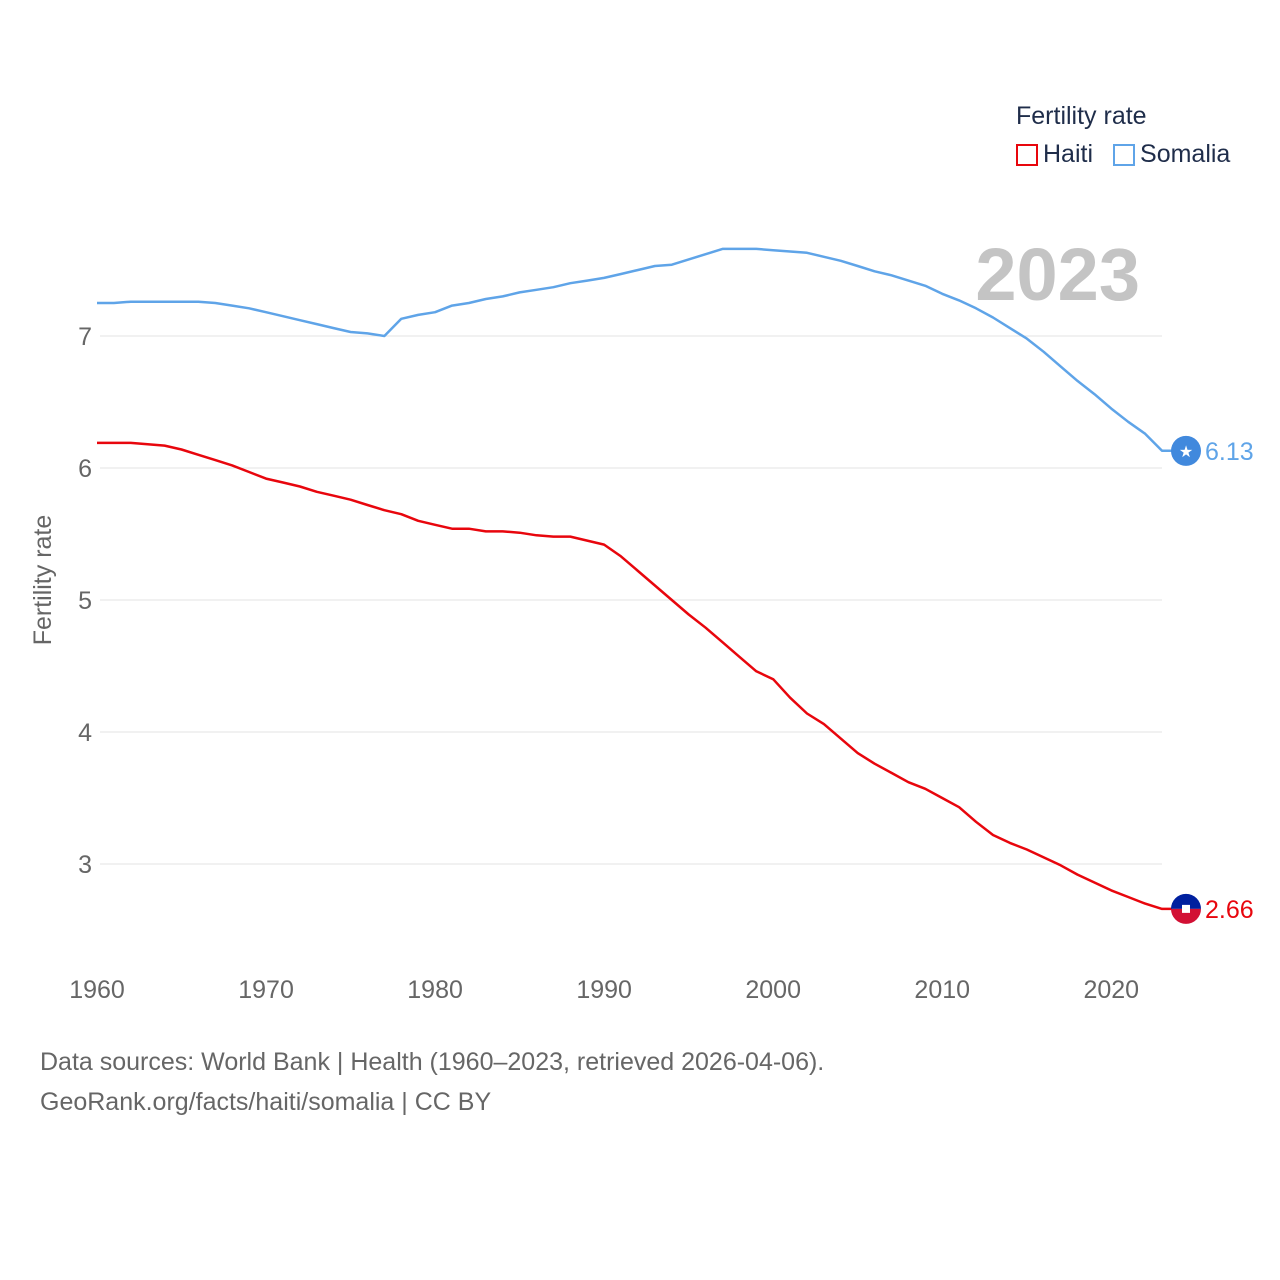  What do you see at coordinates (43, 580) in the screenshot?
I see `y-axis-label: Fertility rate` at bounding box center [43, 580].